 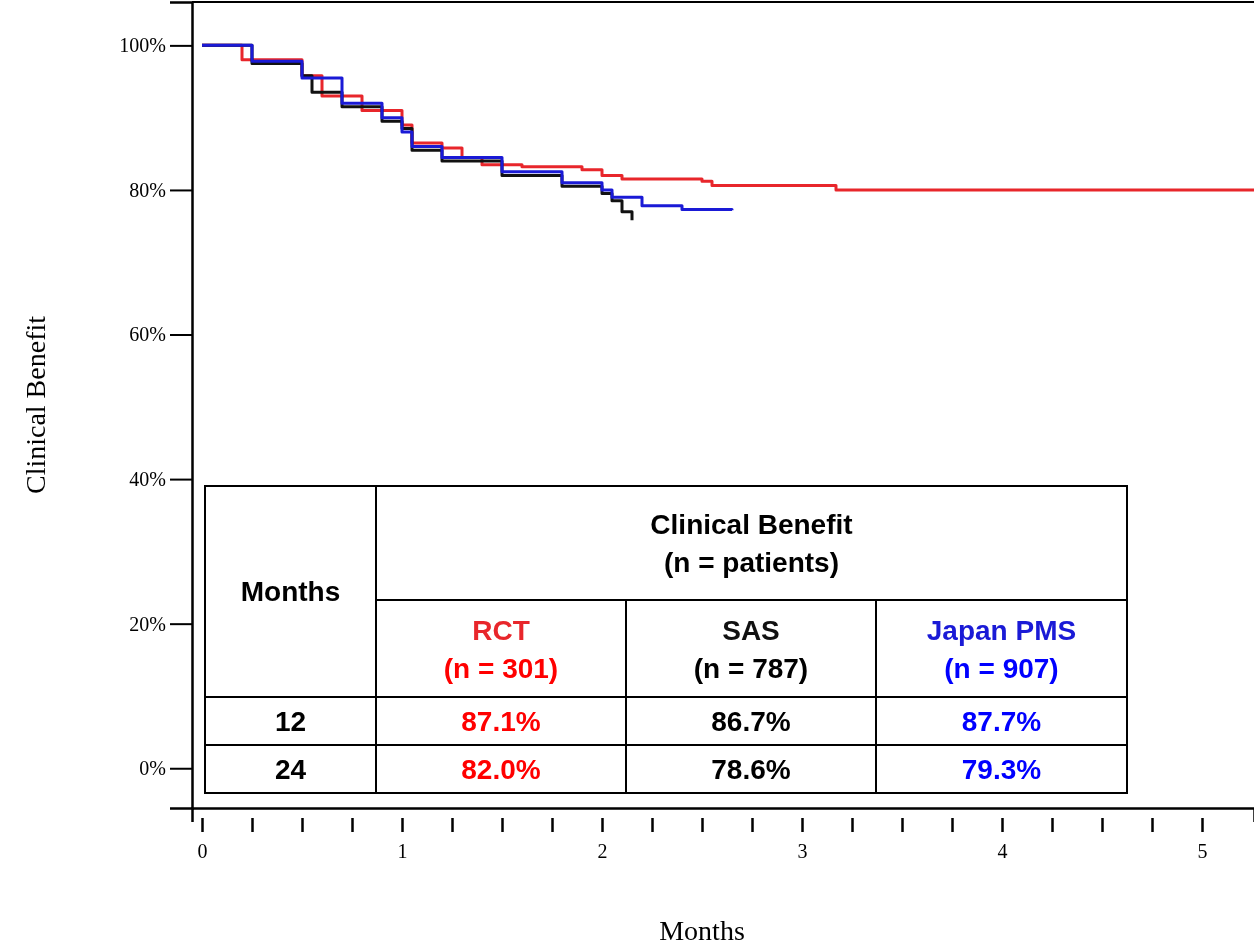 I want to click on annotation: Months, so click(x=290, y=591).